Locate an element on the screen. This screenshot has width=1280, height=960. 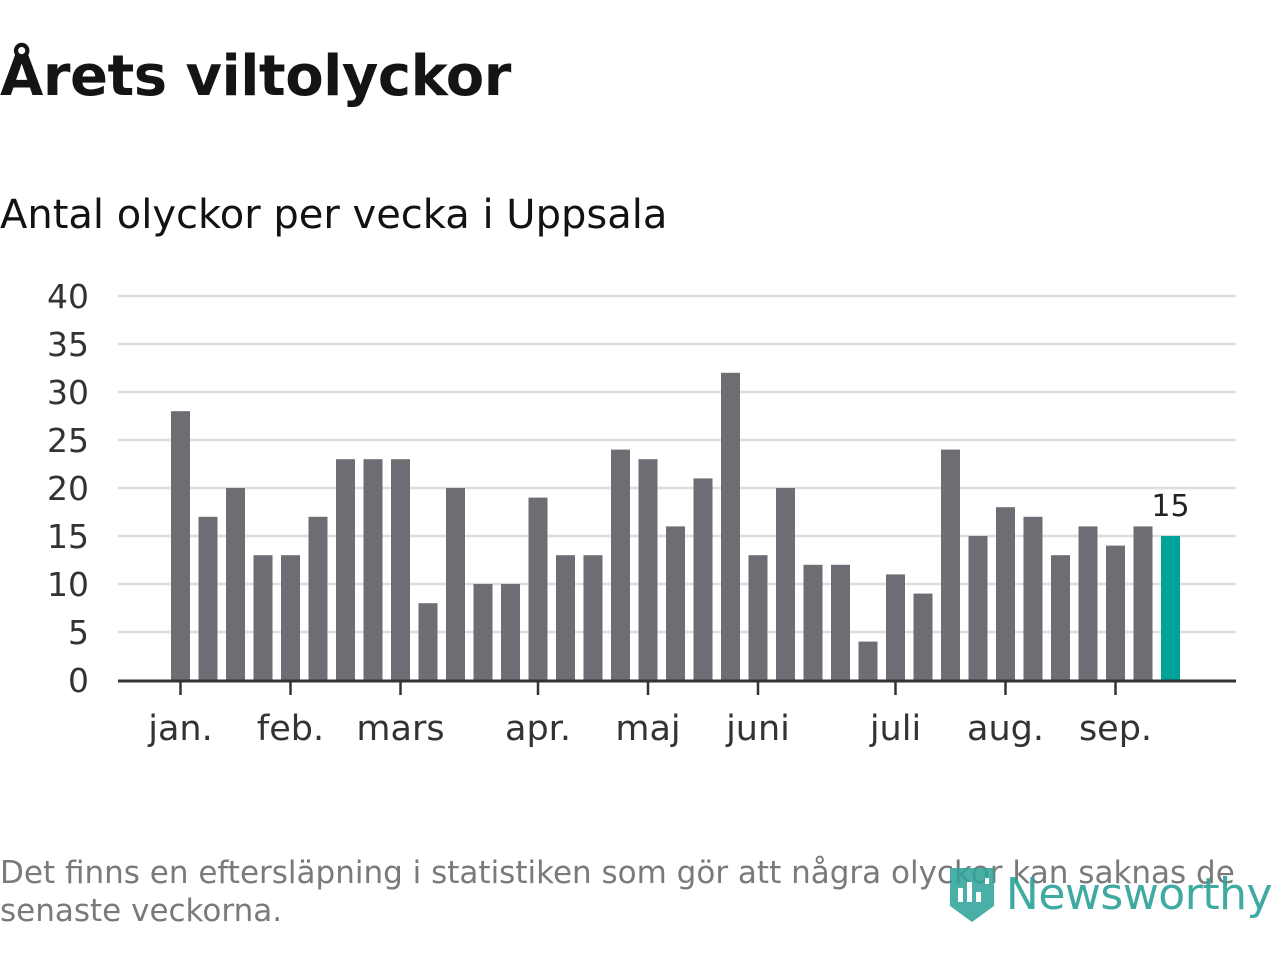
data-label: 15 is located at coordinates (1170, 506).